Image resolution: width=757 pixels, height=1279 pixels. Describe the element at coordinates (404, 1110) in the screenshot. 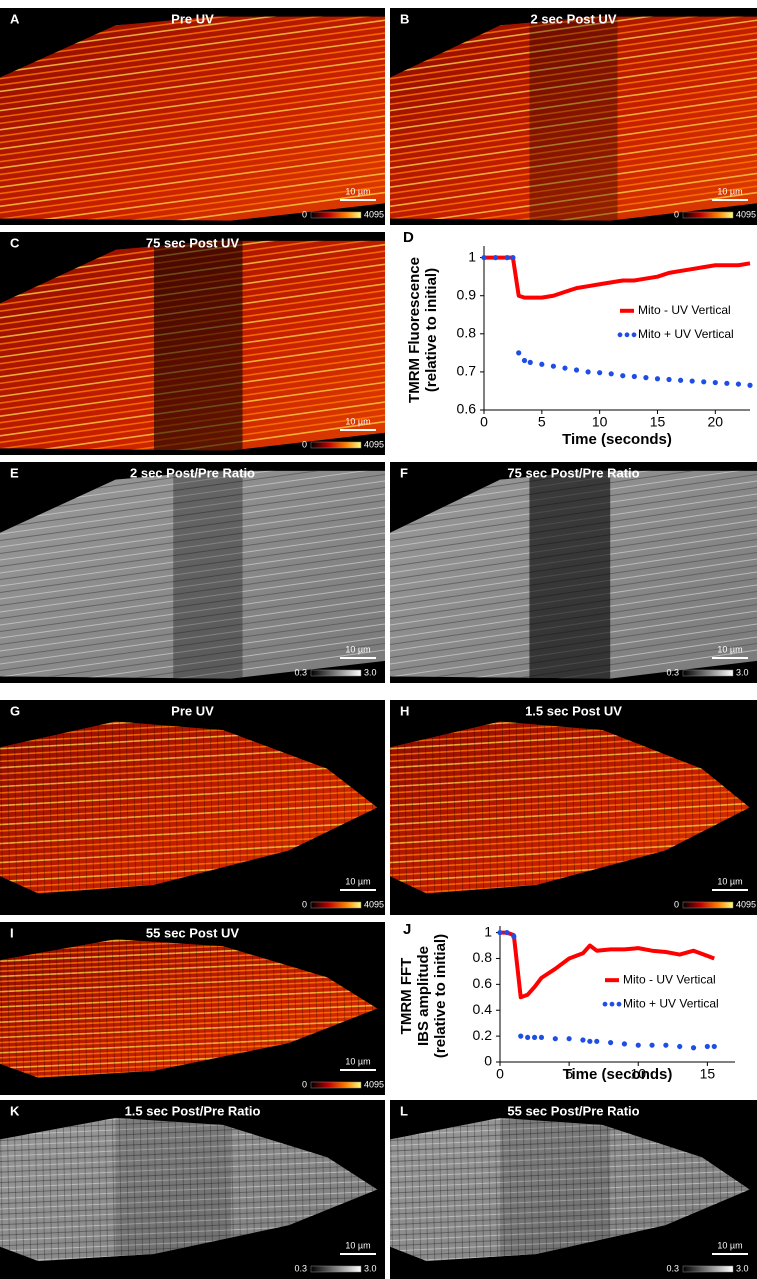

I see `panel-letter: L` at that location.